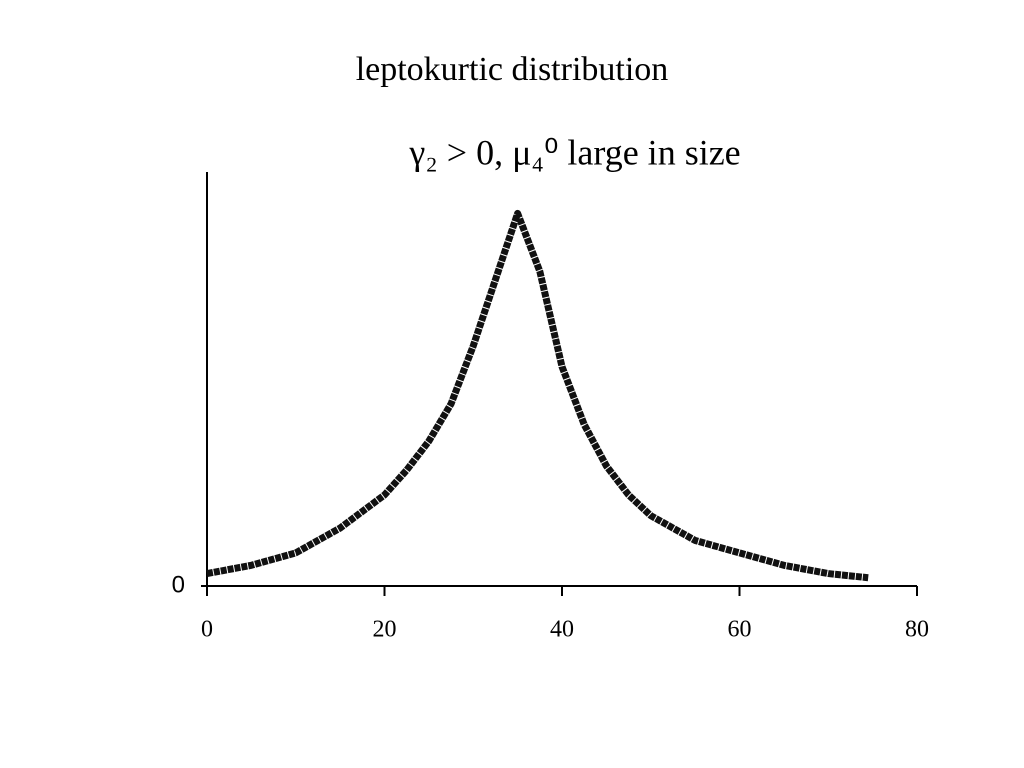  Describe the element at coordinates (207, 630) in the screenshot. I see `x-tick-label: 0` at that location.